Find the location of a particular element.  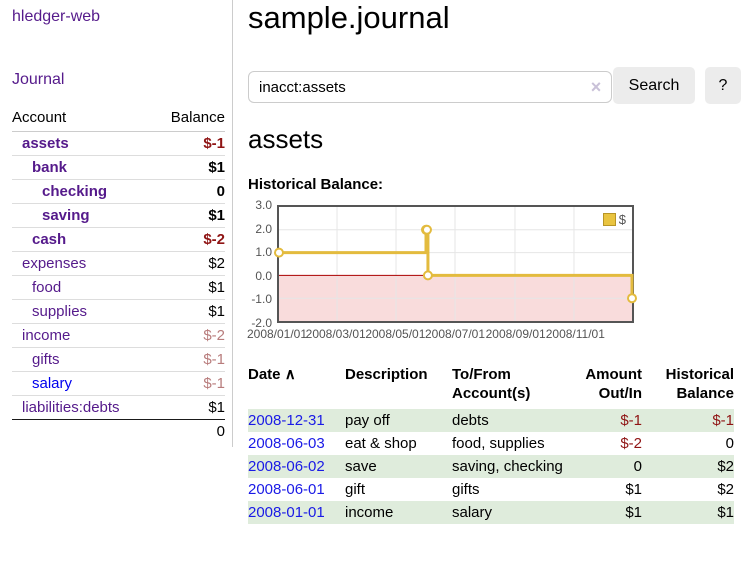

transaction-accounts: debts is located at coordinates (470, 420).